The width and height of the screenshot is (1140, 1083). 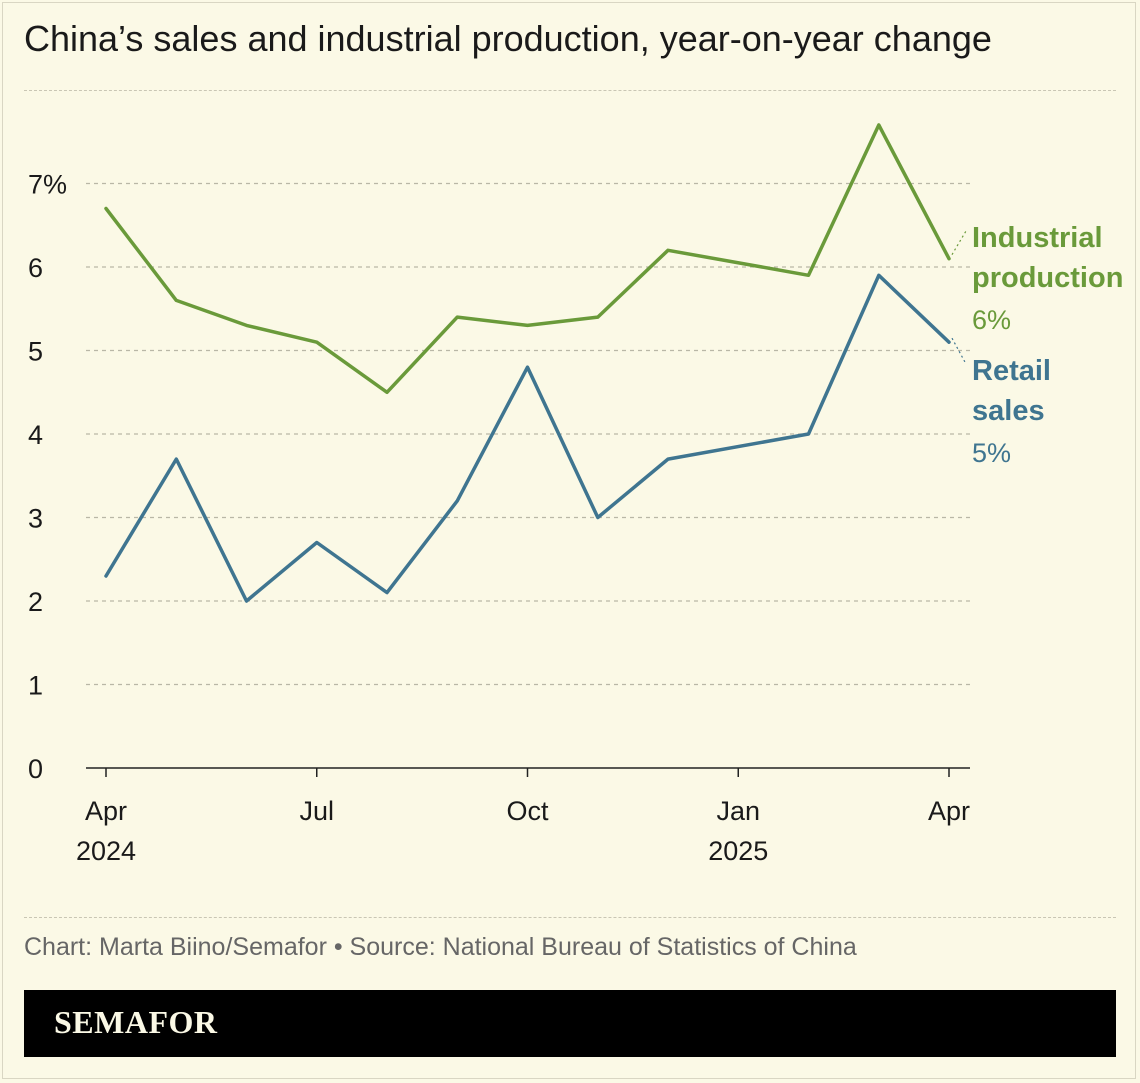 I want to click on bottom-divider, so click(x=570, y=917).